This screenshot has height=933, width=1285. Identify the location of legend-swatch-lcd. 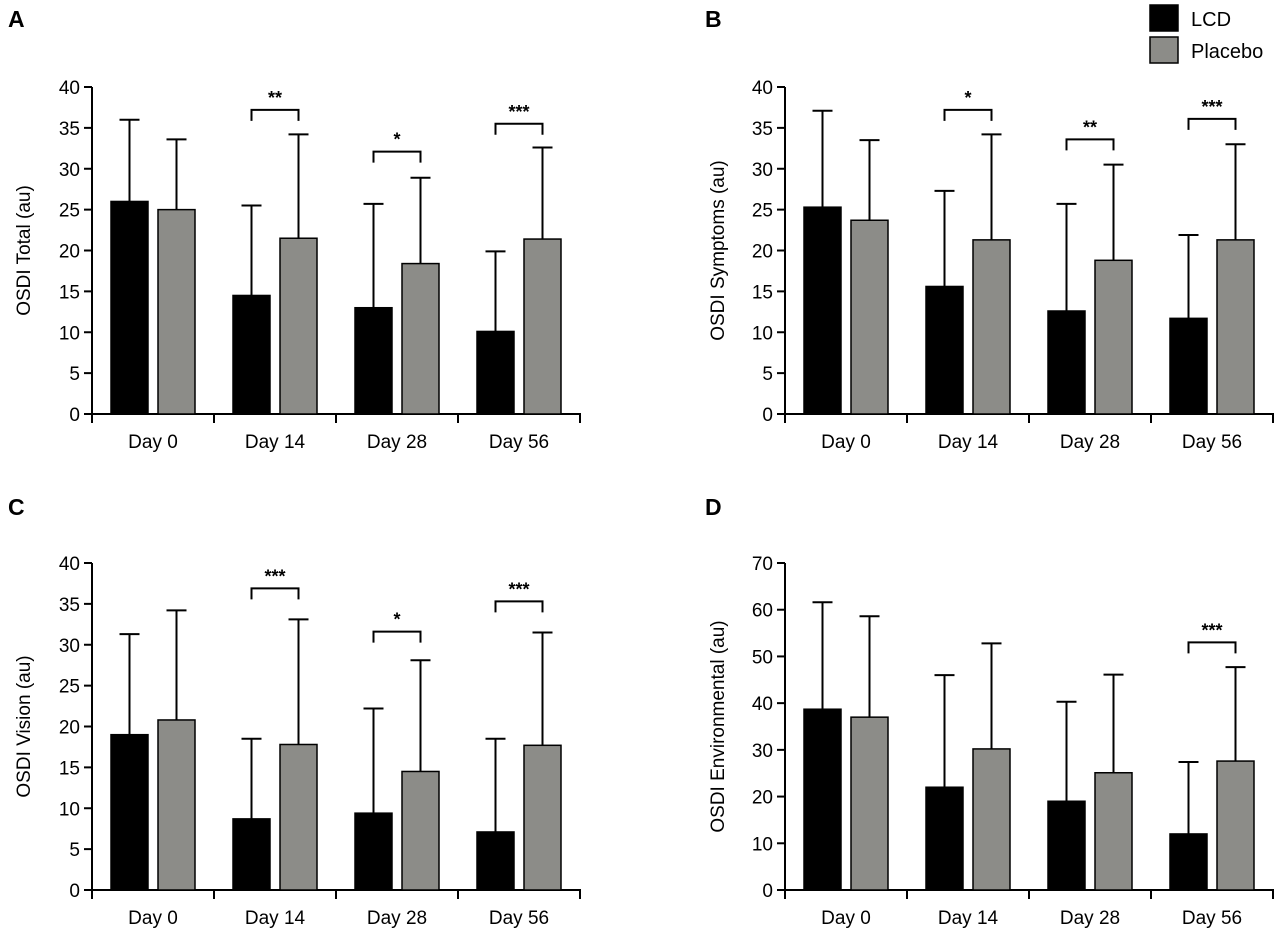
(1164, 18).